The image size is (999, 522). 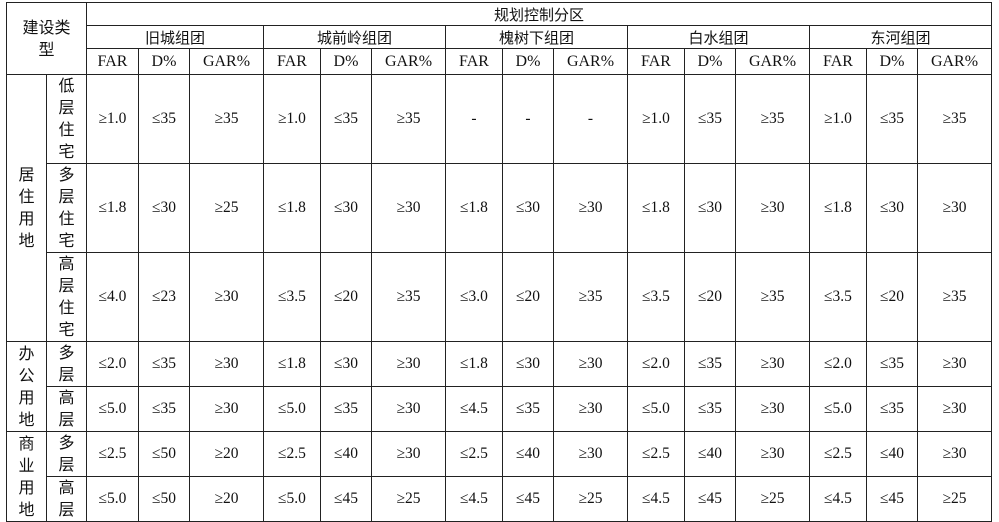 I want to click on building-type-label: 高层住宅, so click(x=66, y=297).